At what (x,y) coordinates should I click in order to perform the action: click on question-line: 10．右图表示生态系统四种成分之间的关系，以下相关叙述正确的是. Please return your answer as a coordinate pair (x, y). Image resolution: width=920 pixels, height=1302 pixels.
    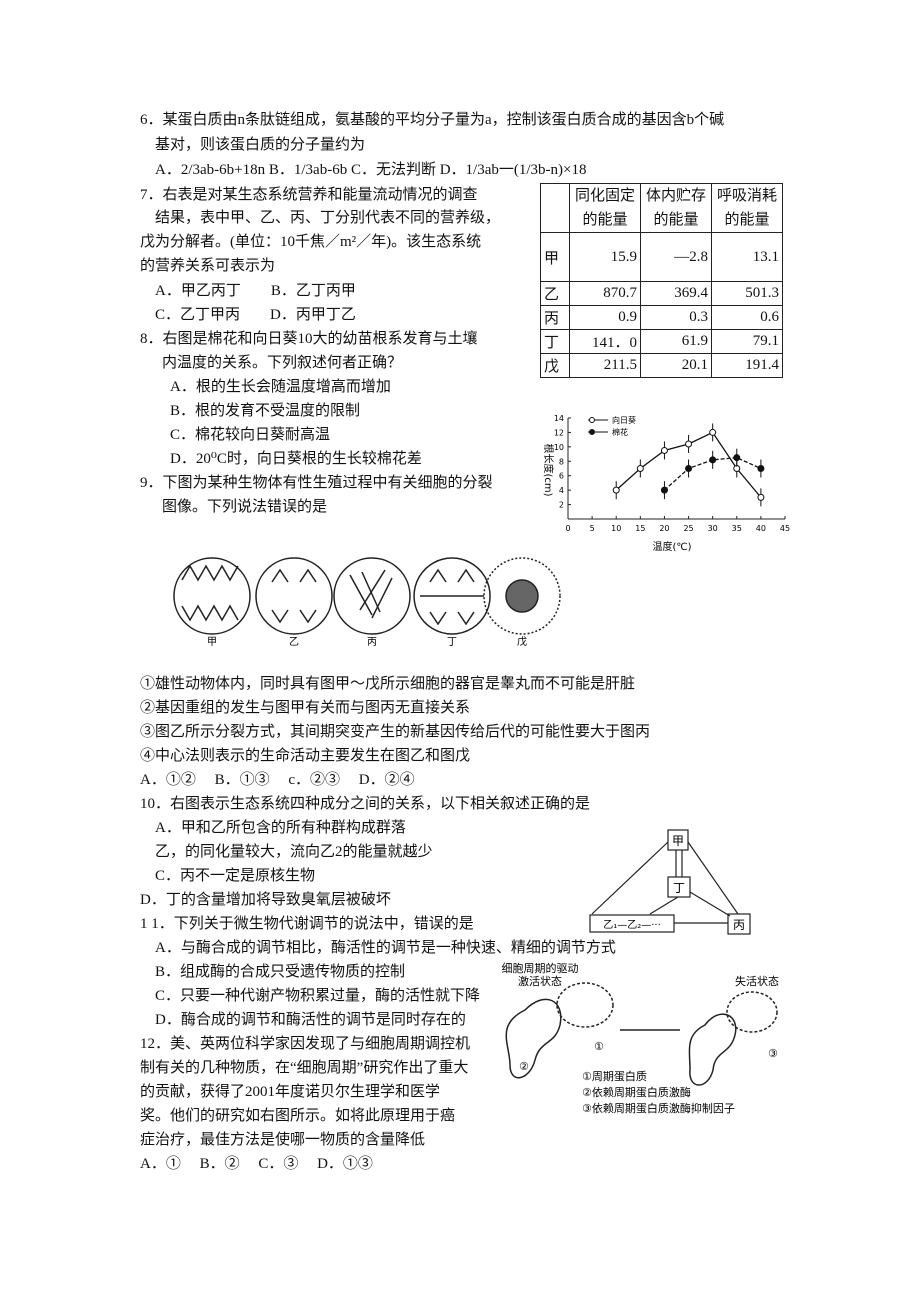
    Looking at the image, I should click on (365, 804).